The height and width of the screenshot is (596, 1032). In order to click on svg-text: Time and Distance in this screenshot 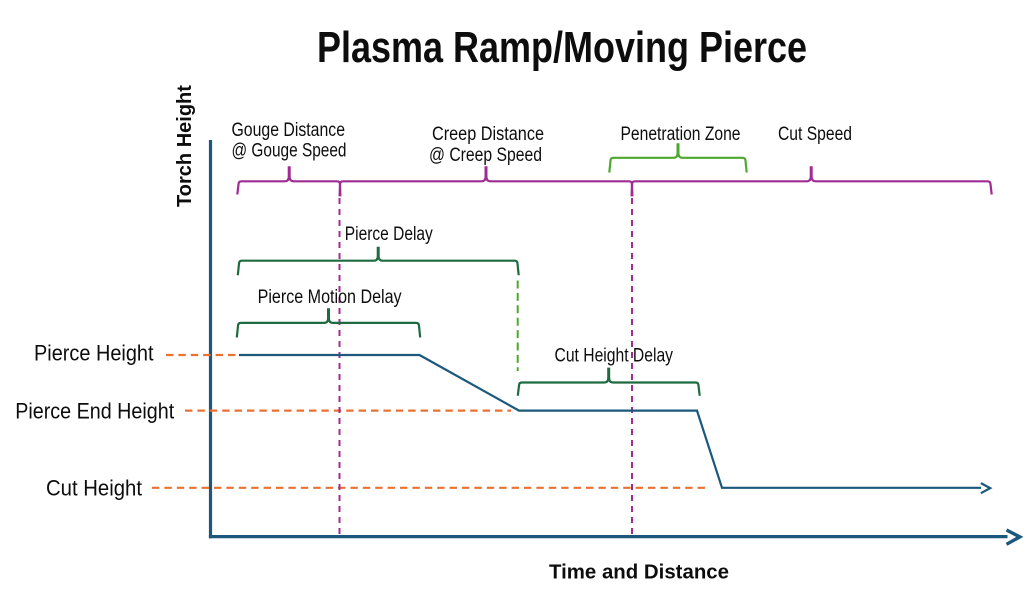, I will do `click(639, 572)`.